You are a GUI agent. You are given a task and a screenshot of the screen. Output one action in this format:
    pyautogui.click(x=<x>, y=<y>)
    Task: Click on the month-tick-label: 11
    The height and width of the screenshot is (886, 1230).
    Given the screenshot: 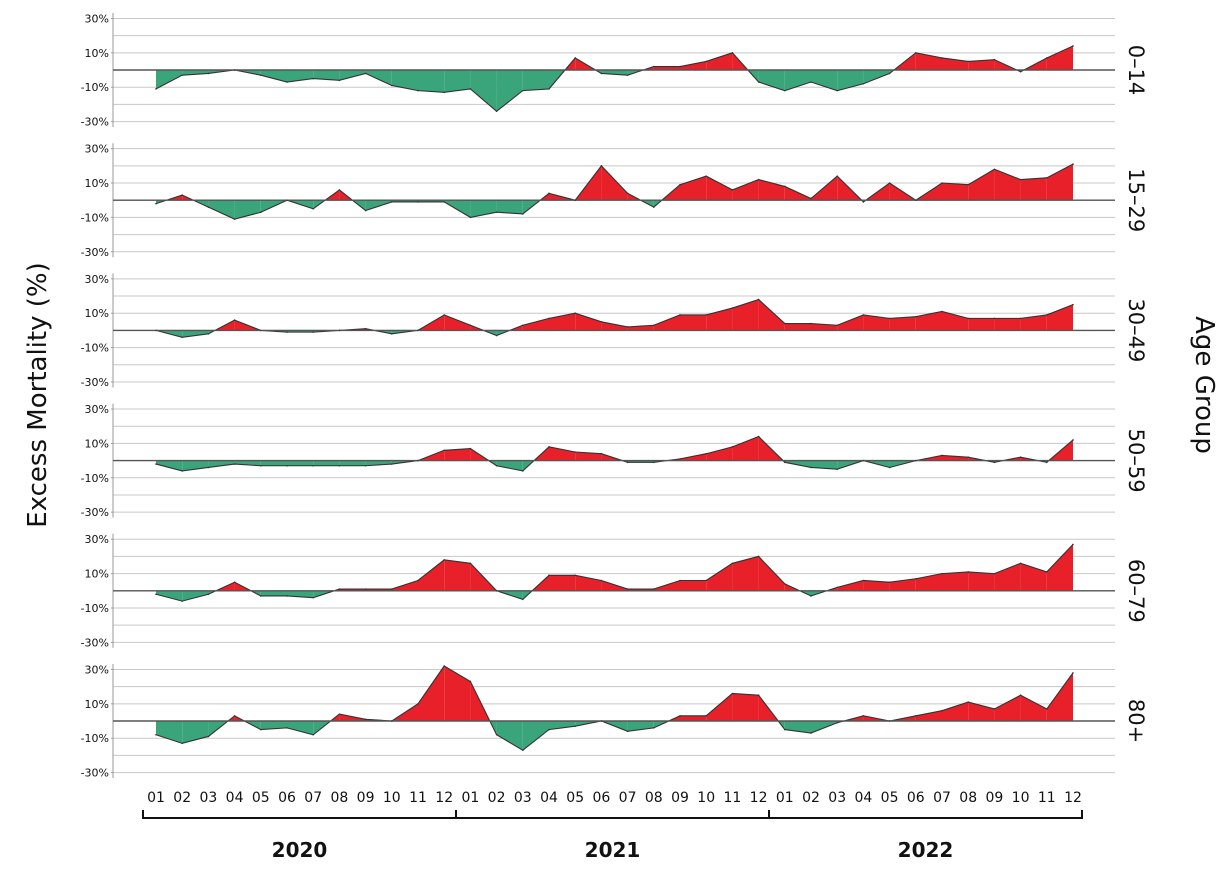 What is the action you would take?
    pyautogui.click(x=1047, y=798)
    